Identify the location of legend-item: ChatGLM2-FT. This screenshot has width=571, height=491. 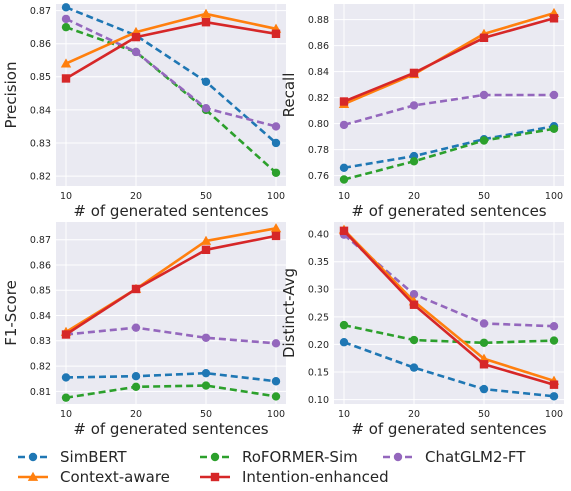
(454, 457).